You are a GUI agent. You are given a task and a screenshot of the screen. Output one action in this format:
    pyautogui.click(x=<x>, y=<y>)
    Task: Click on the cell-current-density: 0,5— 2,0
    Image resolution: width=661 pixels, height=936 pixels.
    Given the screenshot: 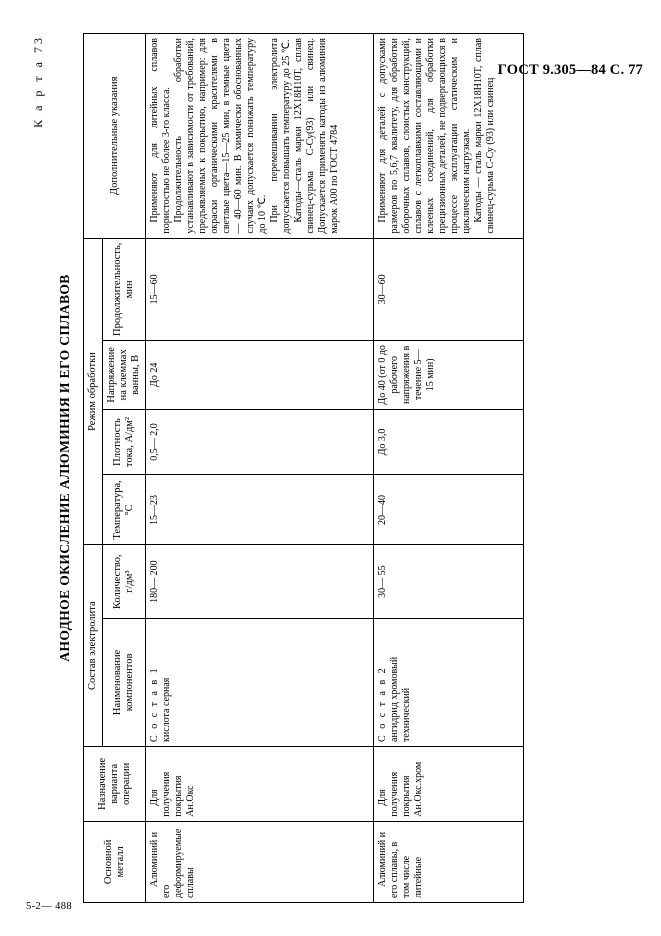 What is the action you would take?
    pyautogui.click(x=259, y=442)
    